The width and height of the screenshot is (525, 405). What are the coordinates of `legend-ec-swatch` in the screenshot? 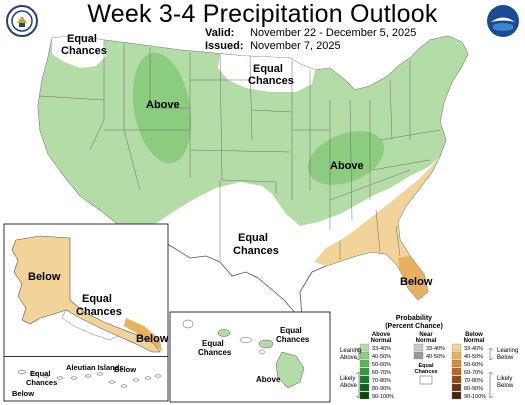 It's located at (426, 380).